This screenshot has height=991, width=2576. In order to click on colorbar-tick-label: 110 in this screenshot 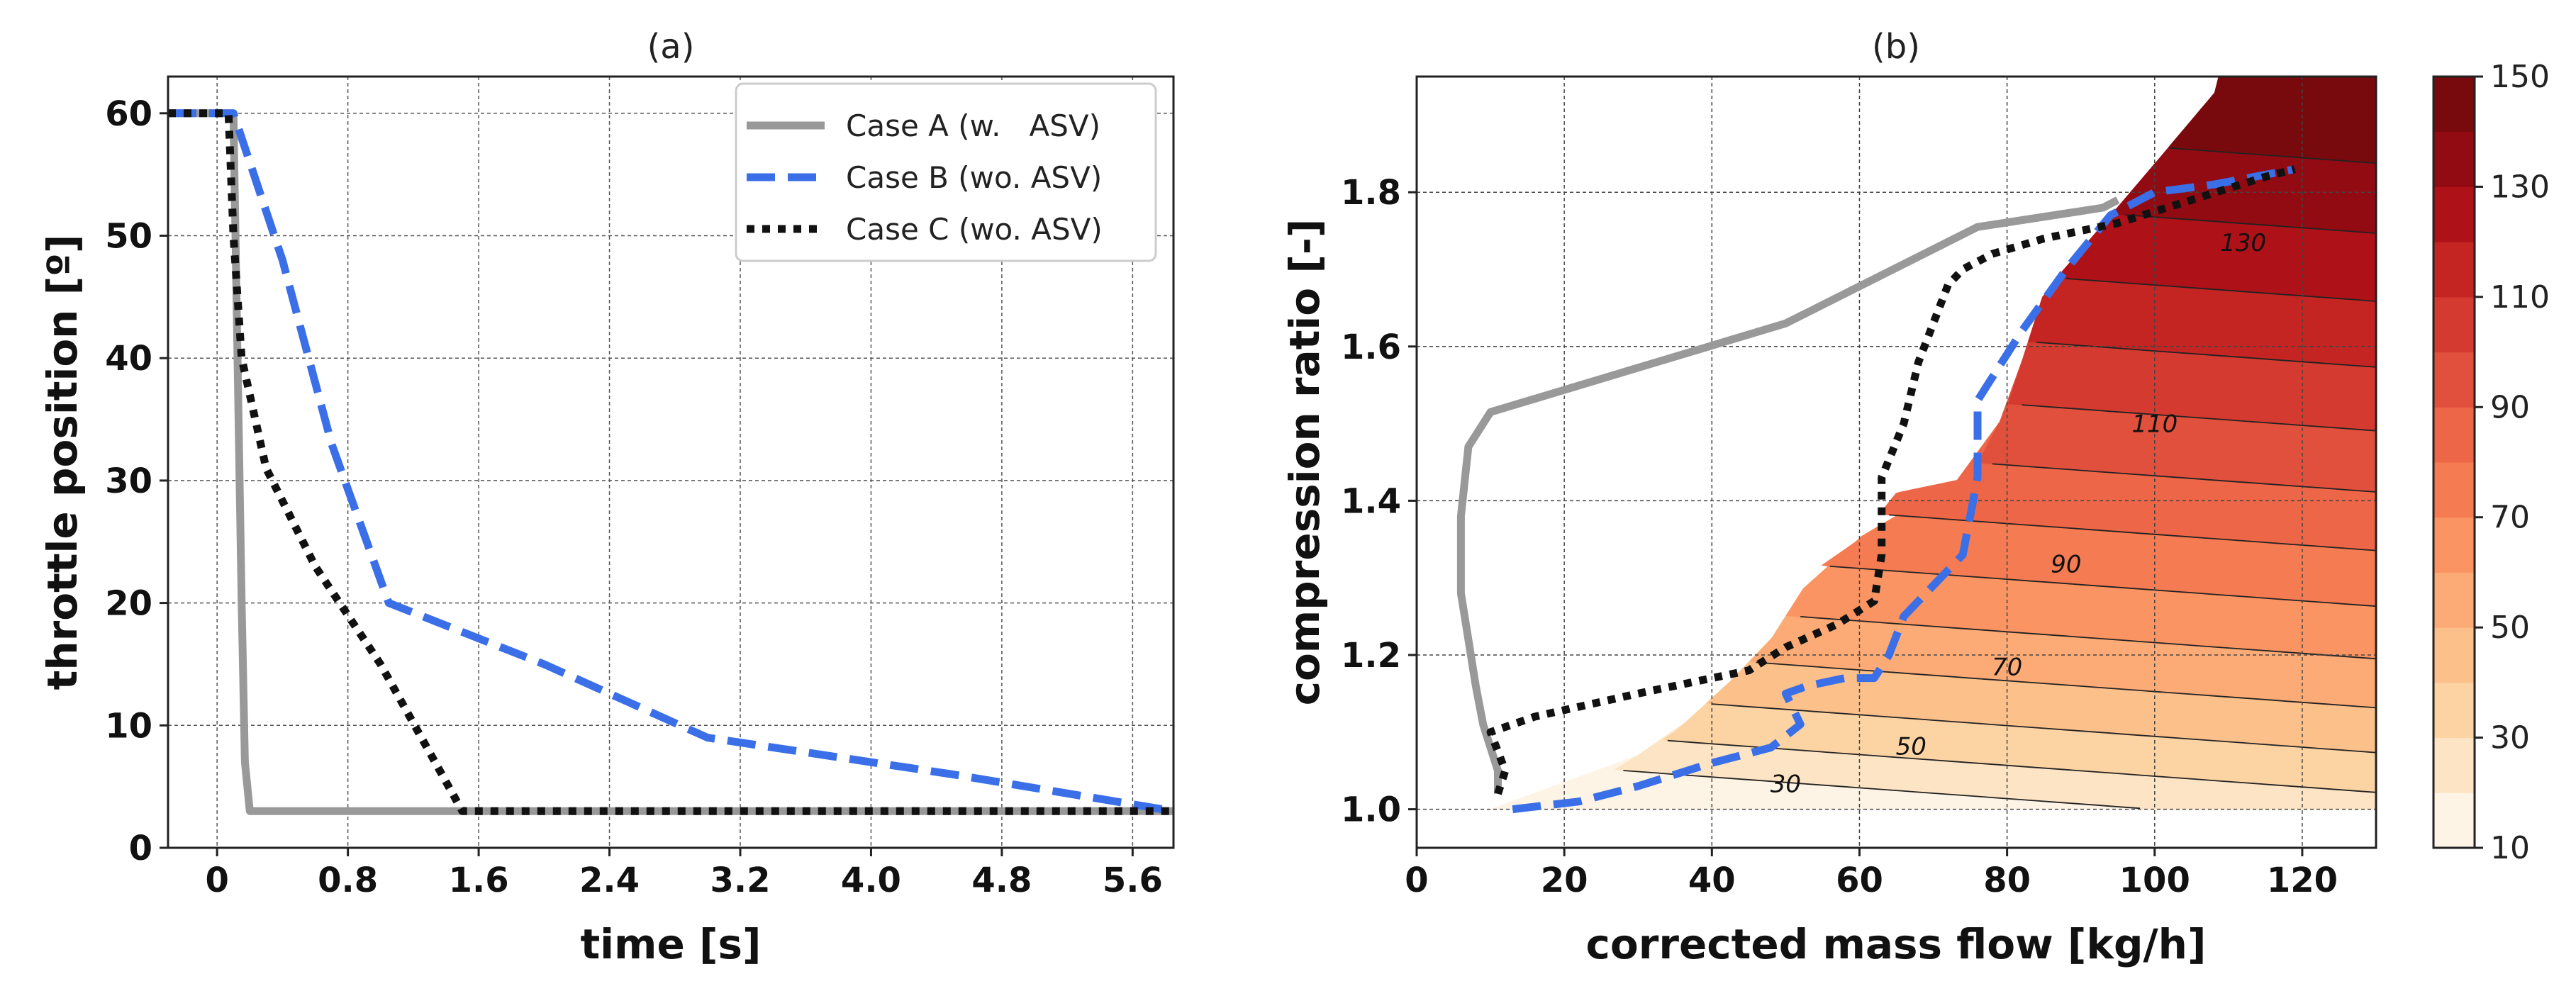, I will do `click(2520, 297)`.